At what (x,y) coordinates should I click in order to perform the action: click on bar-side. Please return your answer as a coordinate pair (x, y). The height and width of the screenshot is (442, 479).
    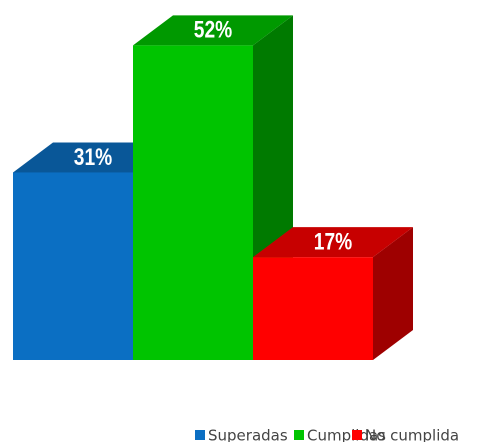
    Looking at the image, I should click on (393, 293).